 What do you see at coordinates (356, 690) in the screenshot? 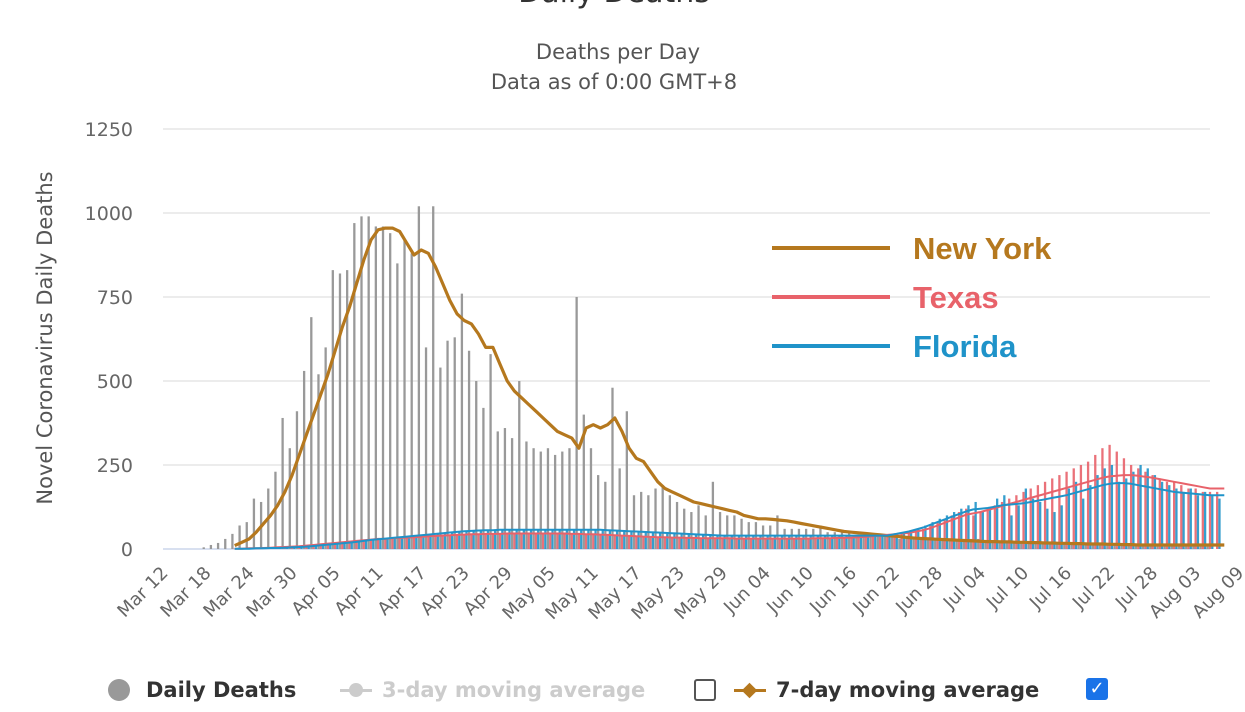
I see `avg3-marker-icon` at bounding box center [356, 690].